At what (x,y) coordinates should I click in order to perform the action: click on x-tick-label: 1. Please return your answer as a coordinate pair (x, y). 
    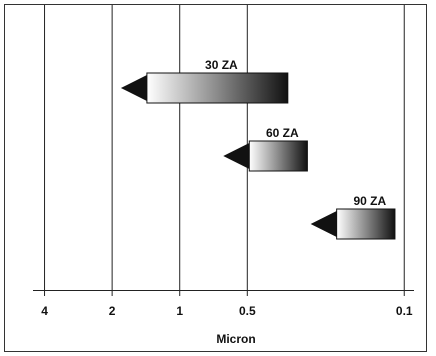
    Looking at the image, I should click on (179, 311).